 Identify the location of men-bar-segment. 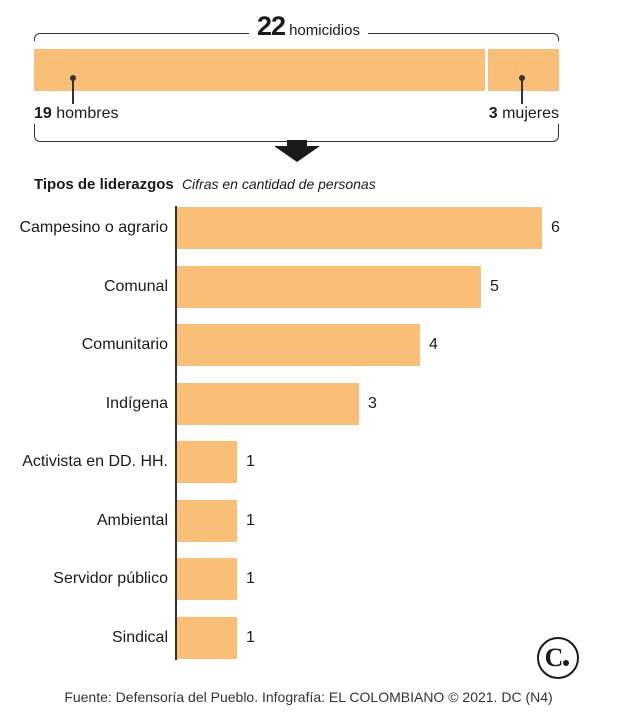
(259, 70).